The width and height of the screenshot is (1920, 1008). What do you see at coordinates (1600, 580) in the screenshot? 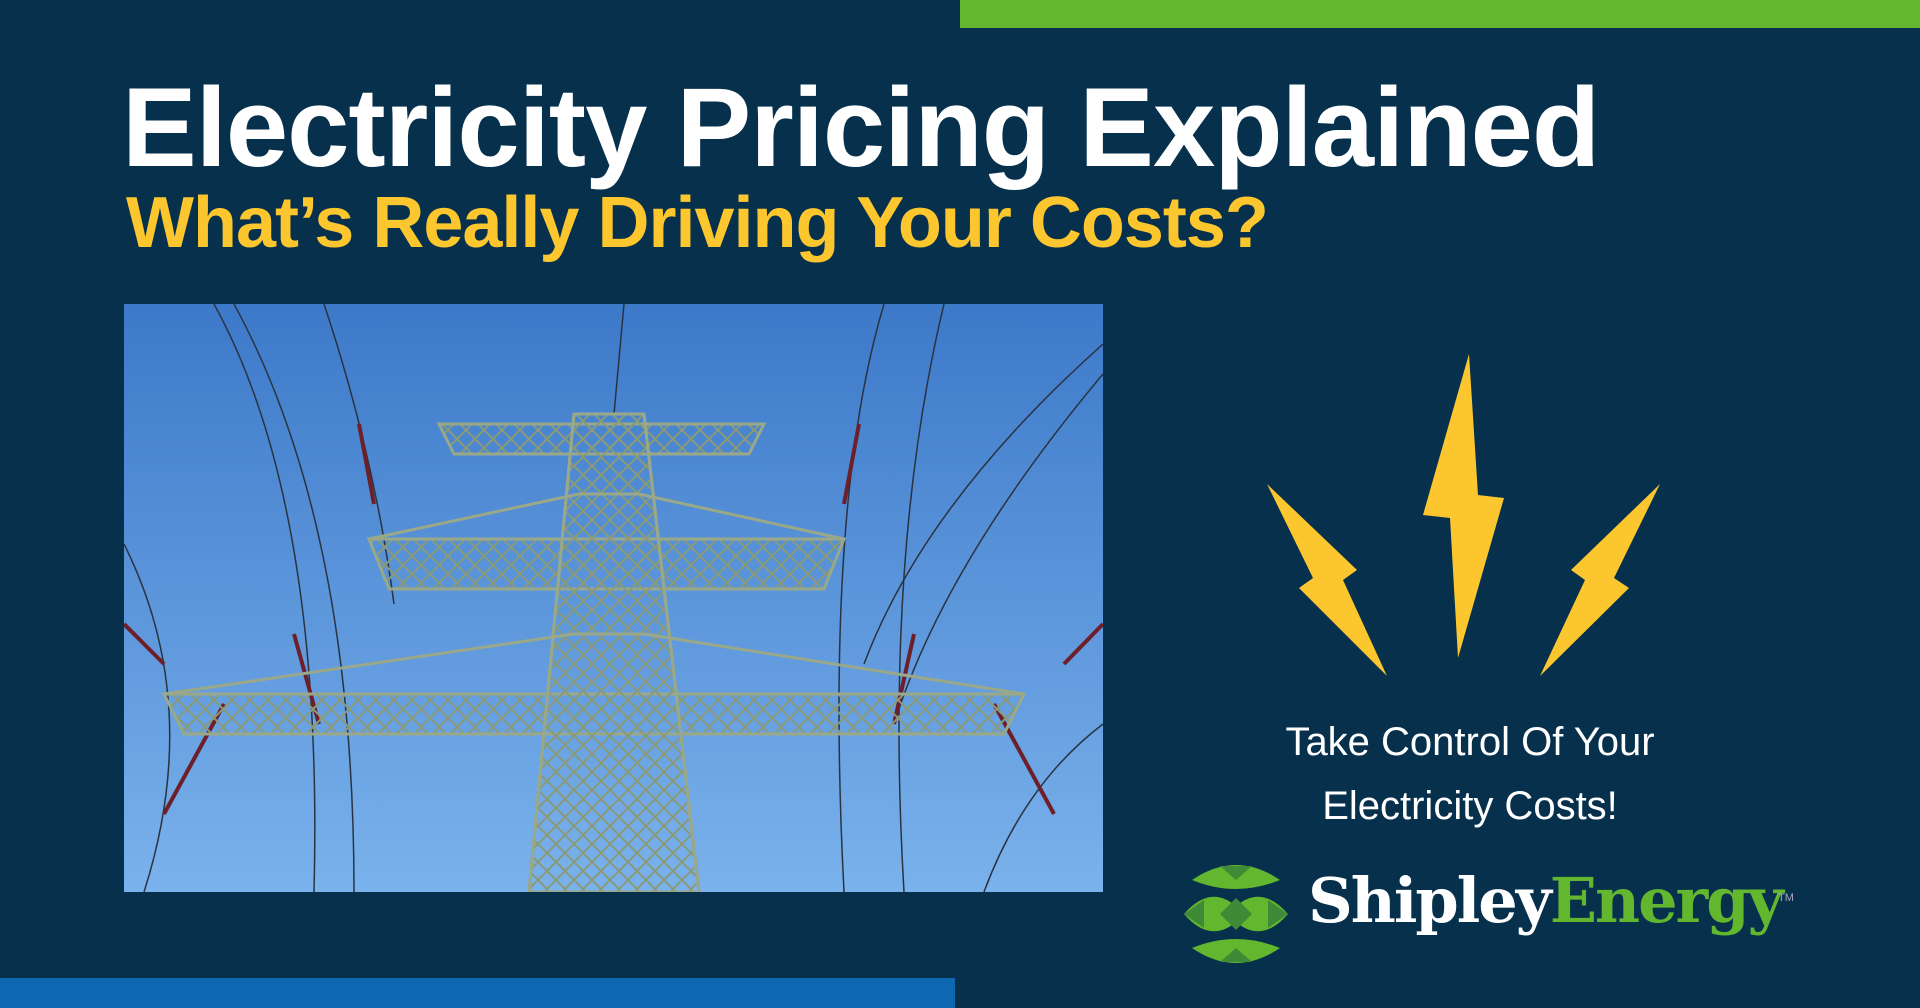
I see `lightning-bolt-right-icon` at bounding box center [1600, 580].